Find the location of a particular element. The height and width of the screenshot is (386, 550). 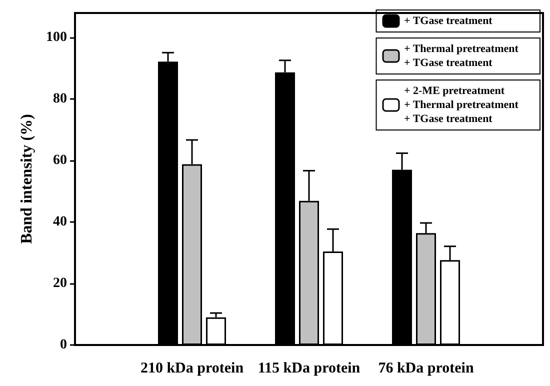

x-tick-label: 210 kDa protein is located at coordinates (192, 368).